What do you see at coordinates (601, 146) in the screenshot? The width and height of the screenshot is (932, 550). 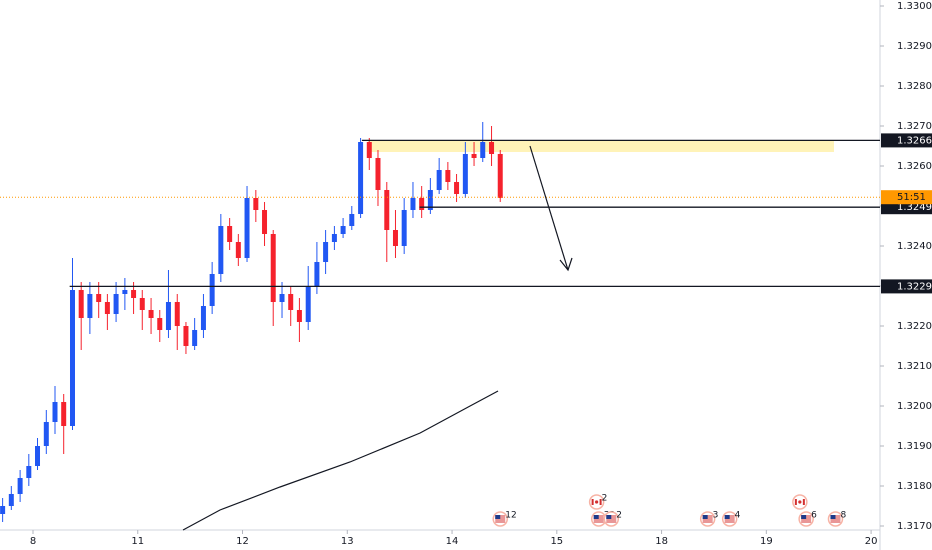 I see `supply-zone` at bounding box center [601, 146].